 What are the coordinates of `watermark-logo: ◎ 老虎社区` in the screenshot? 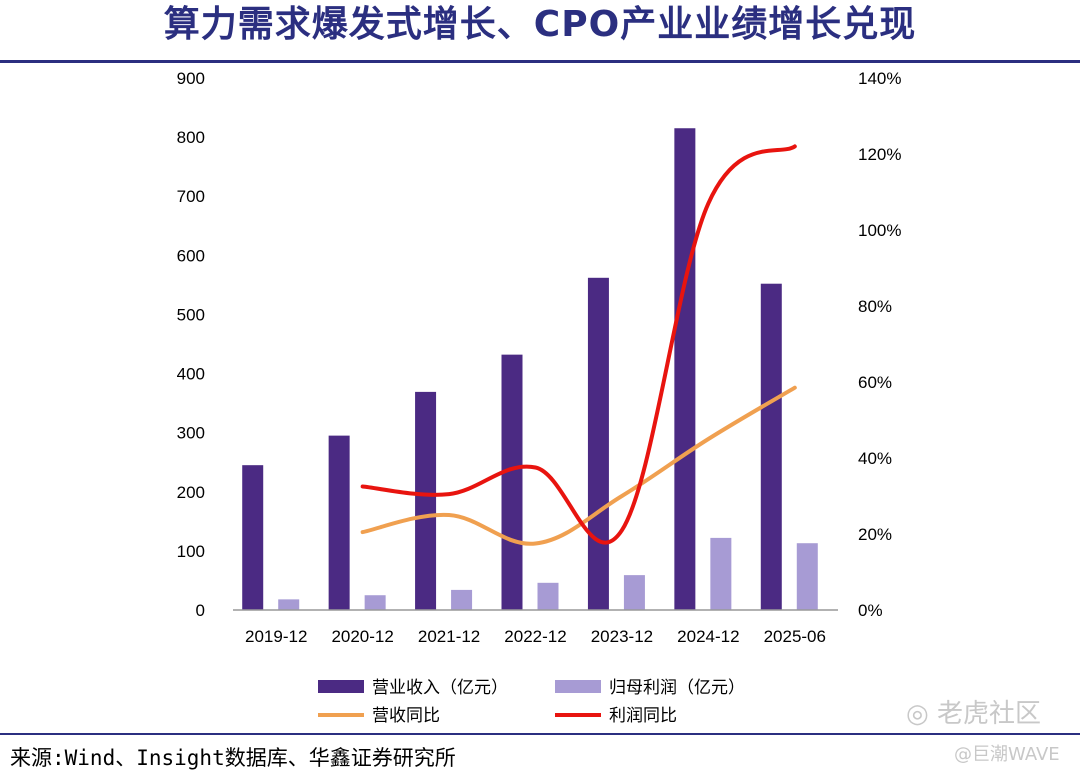 It's located at (973, 711).